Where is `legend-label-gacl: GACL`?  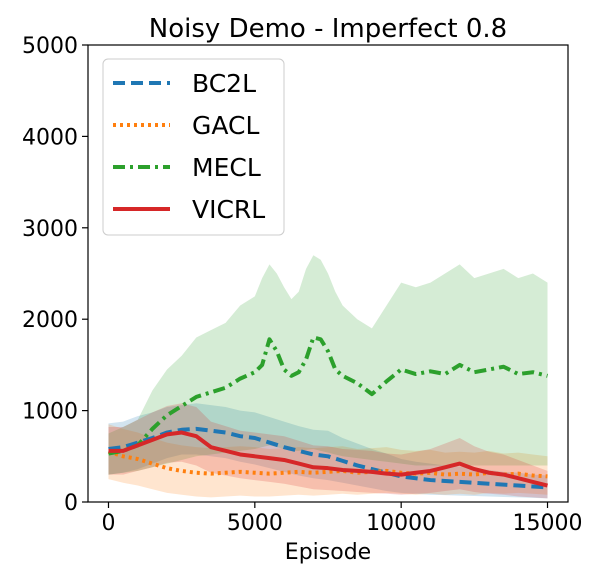 legend-label-gacl: GACL is located at coordinates (225, 125).